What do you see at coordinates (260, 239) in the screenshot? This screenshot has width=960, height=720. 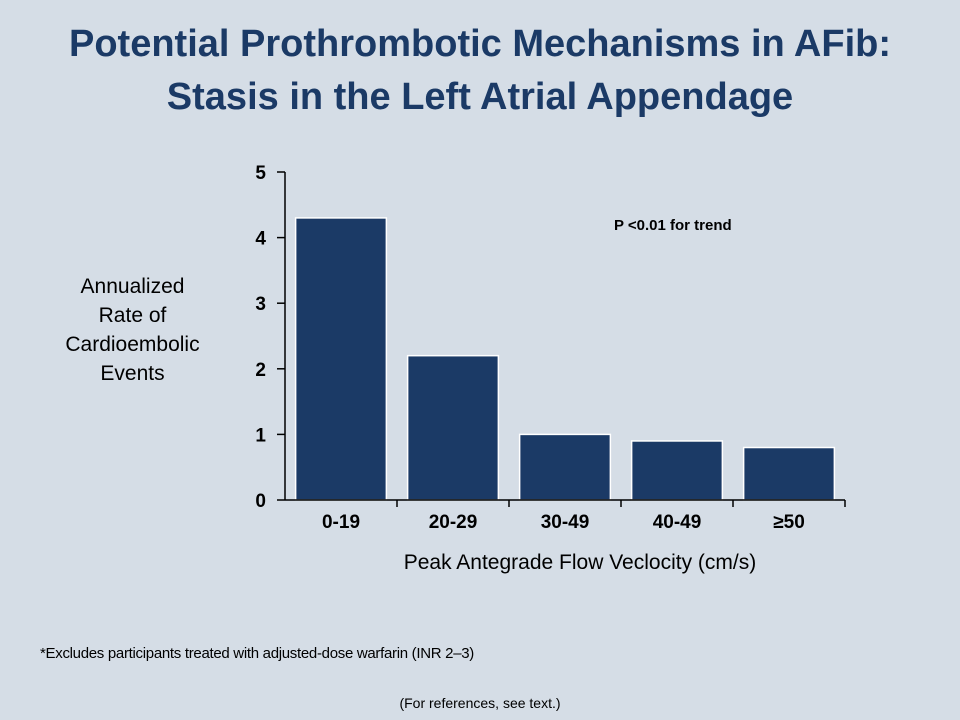 I see `y-tick-label: 4` at bounding box center [260, 239].